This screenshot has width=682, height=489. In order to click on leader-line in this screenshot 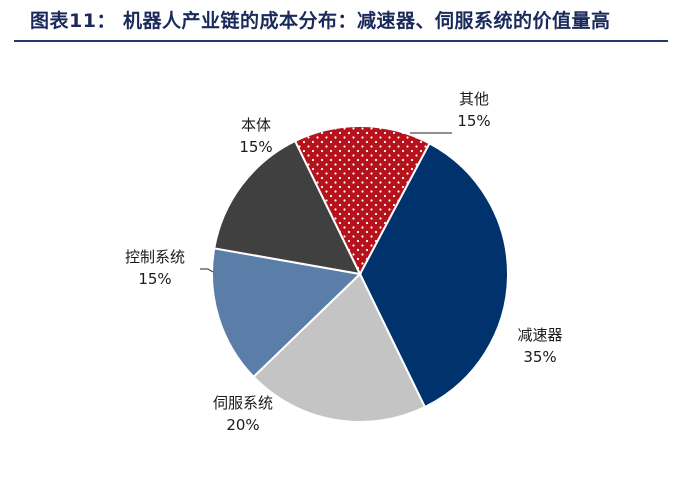, I will do `click(207, 270)`.